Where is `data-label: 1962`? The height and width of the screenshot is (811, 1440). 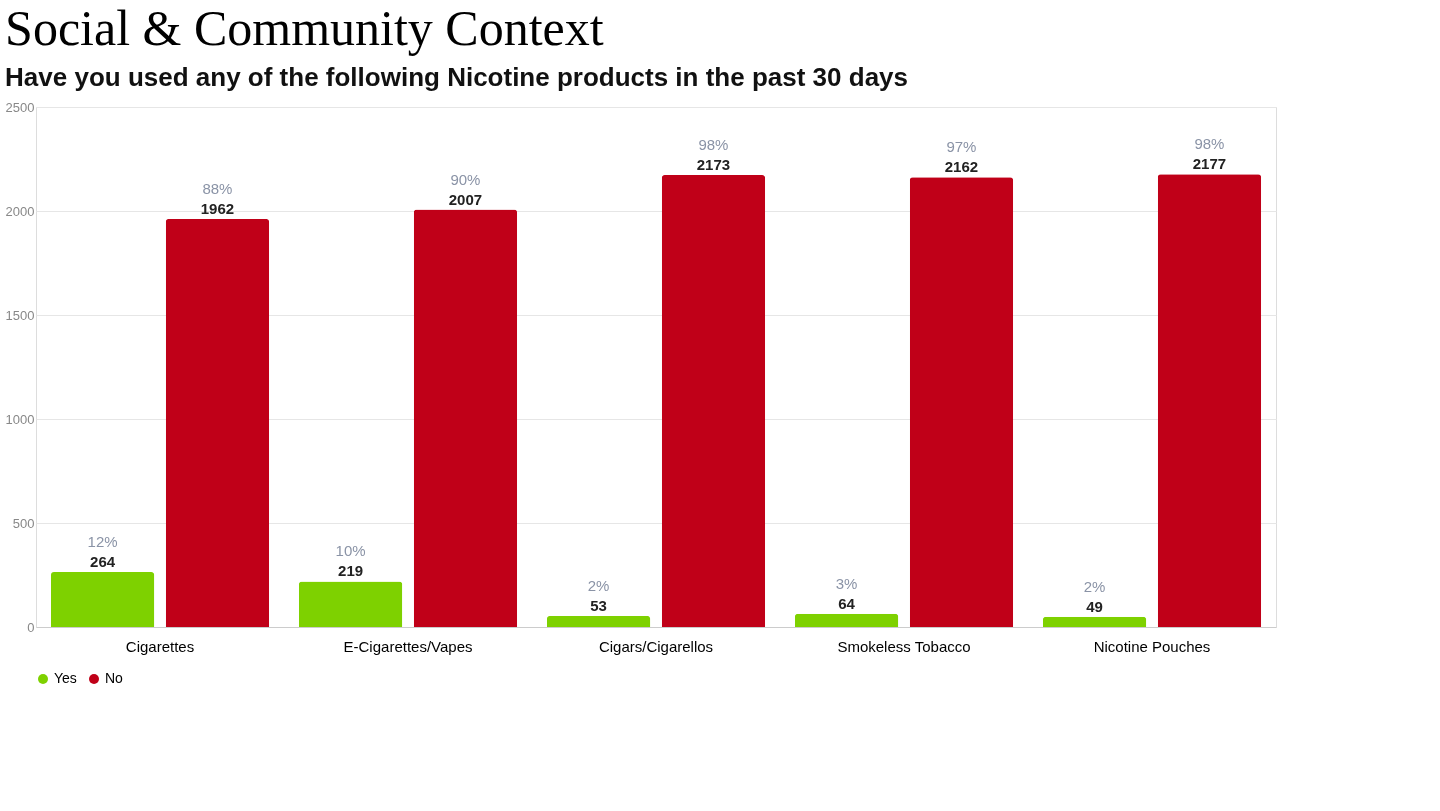
data-label: 1962 is located at coordinates (217, 208).